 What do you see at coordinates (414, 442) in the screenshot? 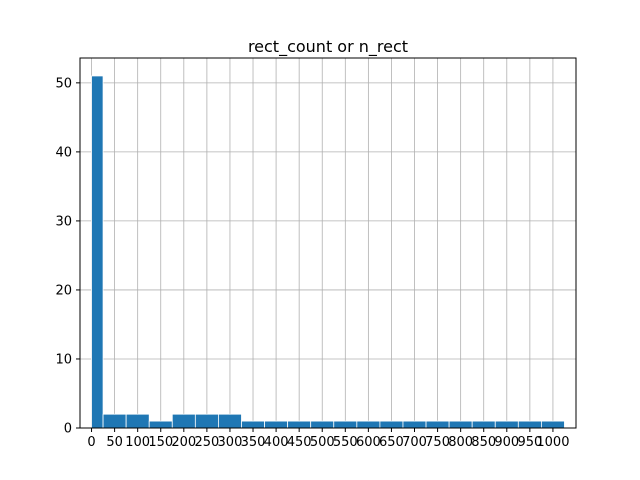
I see `x-tick-label: 700` at bounding box center [414, 442].